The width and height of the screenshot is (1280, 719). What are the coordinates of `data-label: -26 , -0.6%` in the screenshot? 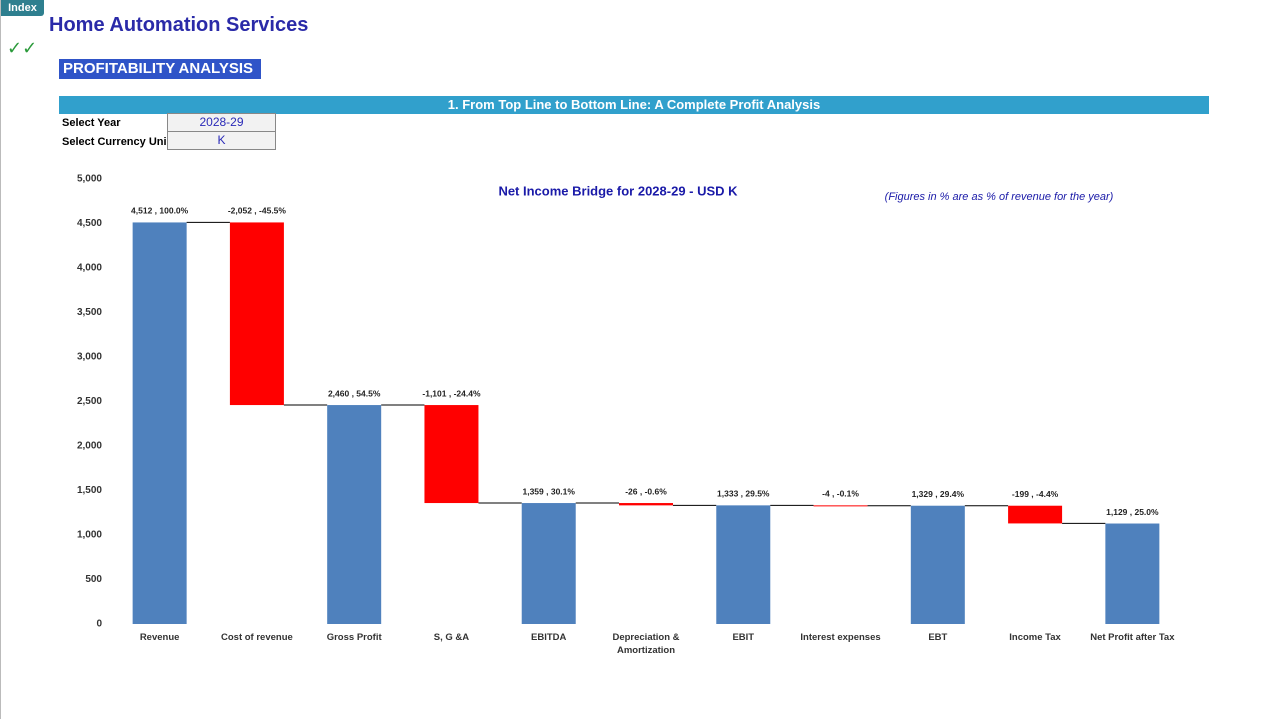 It's located at (646, 491).